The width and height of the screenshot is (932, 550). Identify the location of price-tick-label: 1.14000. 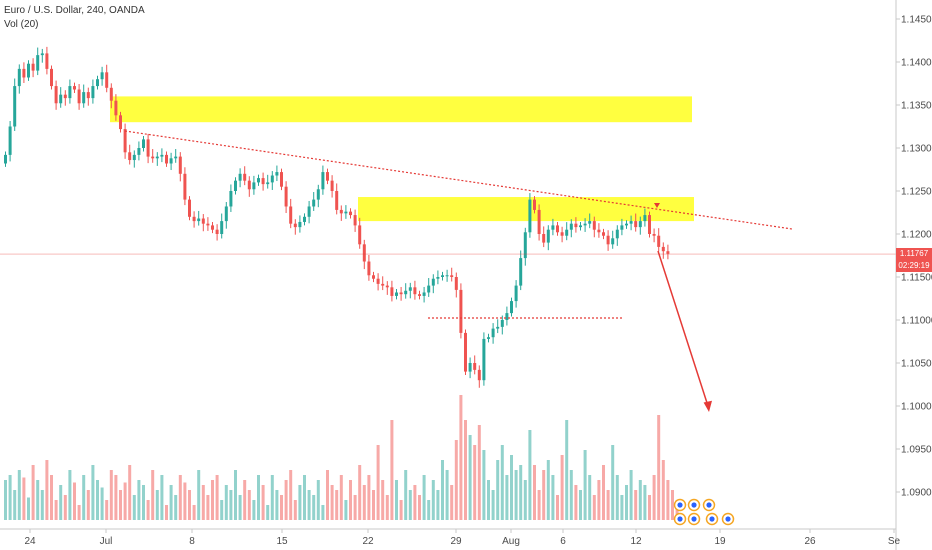
(916, 63).